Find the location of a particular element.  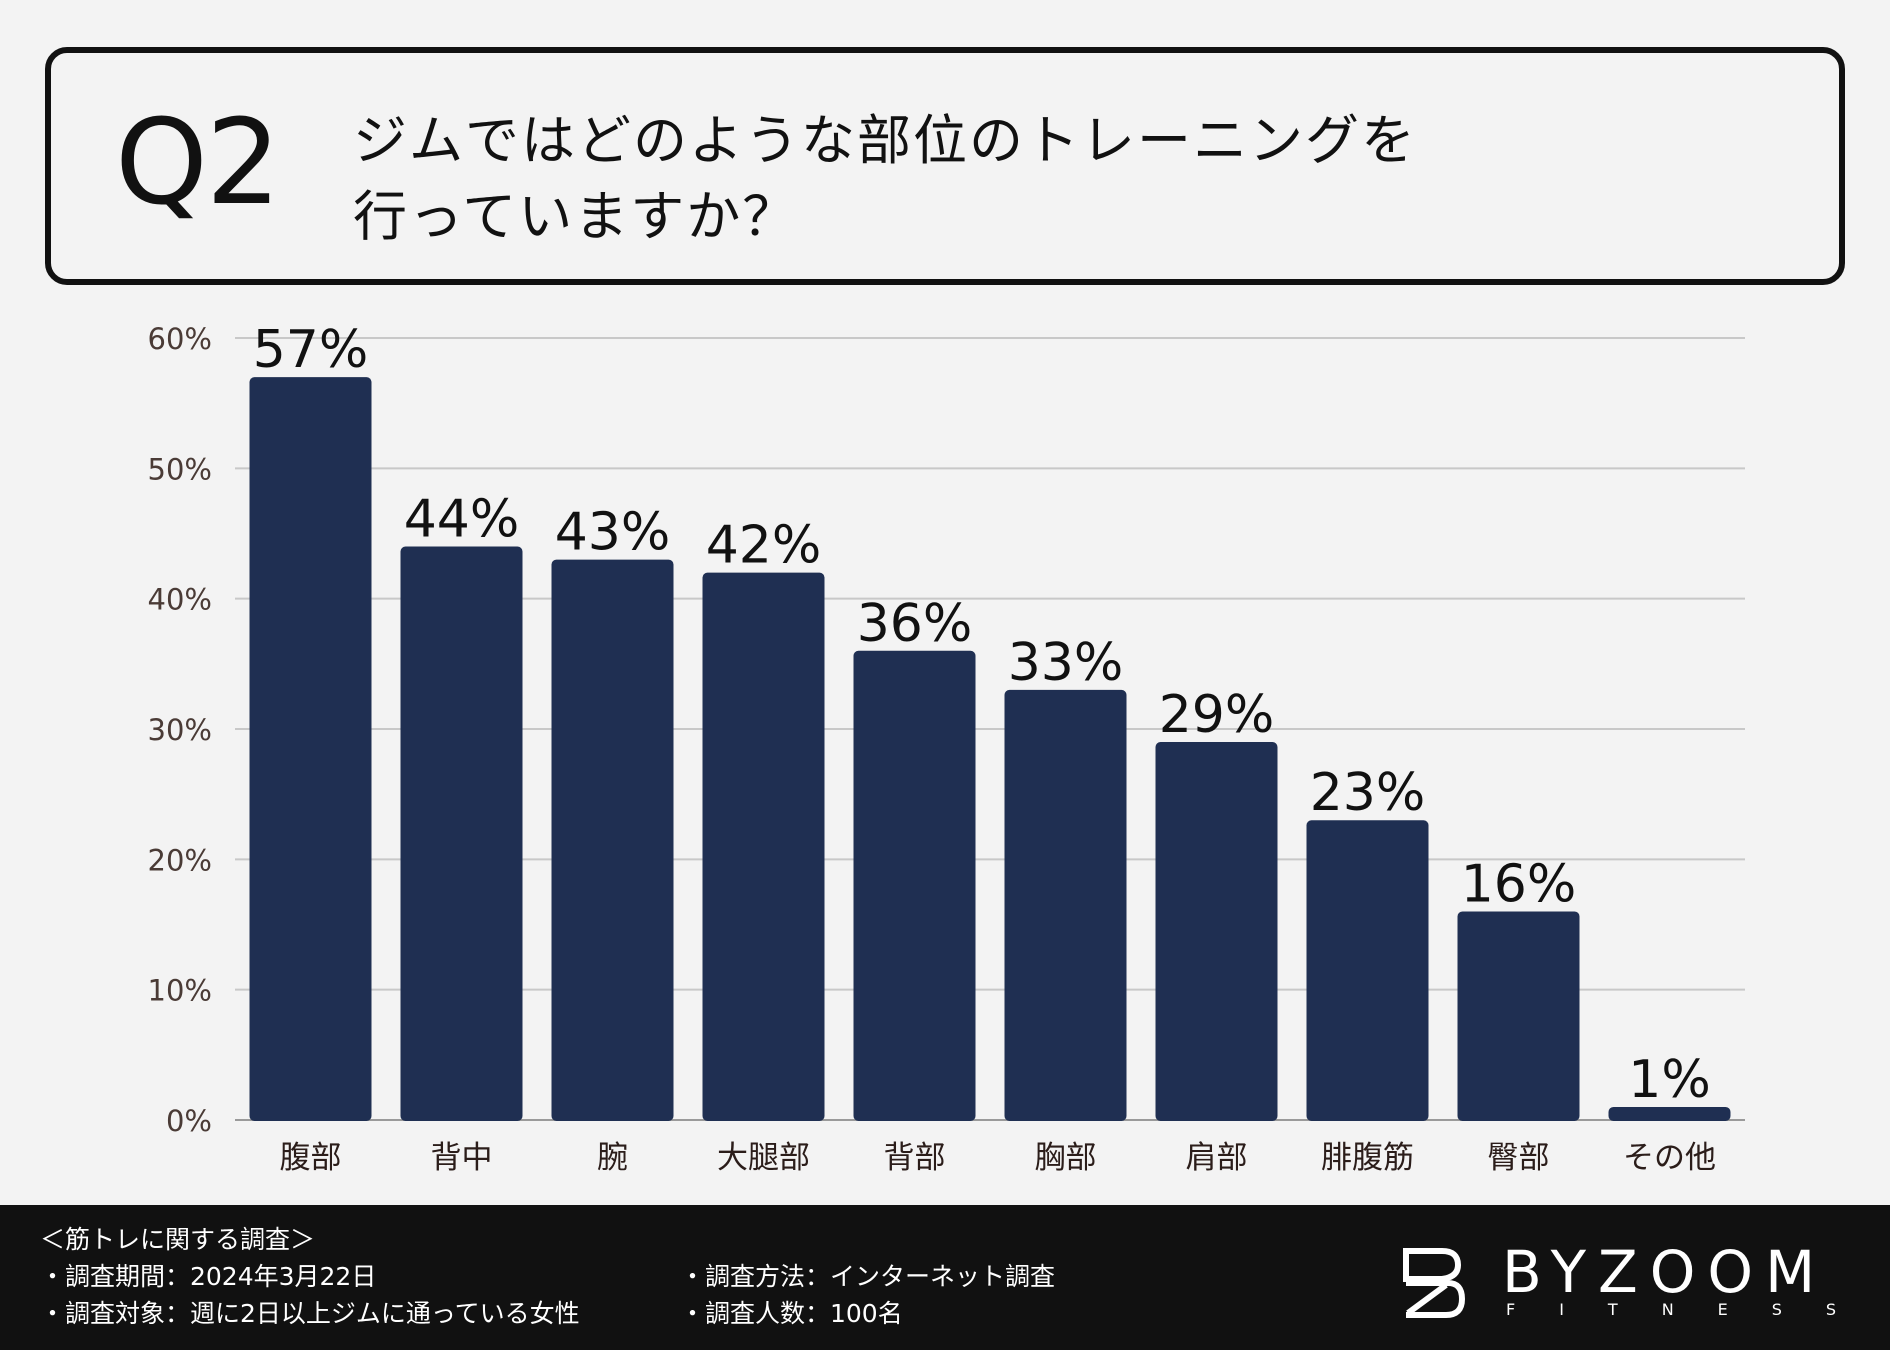

brand-logo: BYZOOM FITNESS is located at coordinates (1627, 1283).